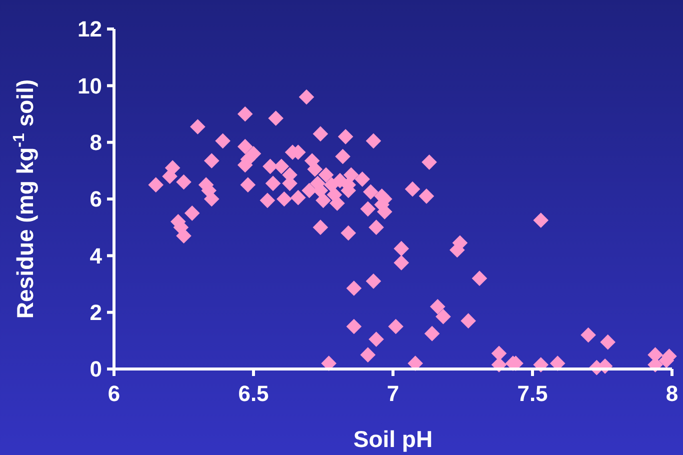 Image resolution: width=683 pixels, height=455 pixels. I want to click on x-tick-label: 8, so click(672, 393).